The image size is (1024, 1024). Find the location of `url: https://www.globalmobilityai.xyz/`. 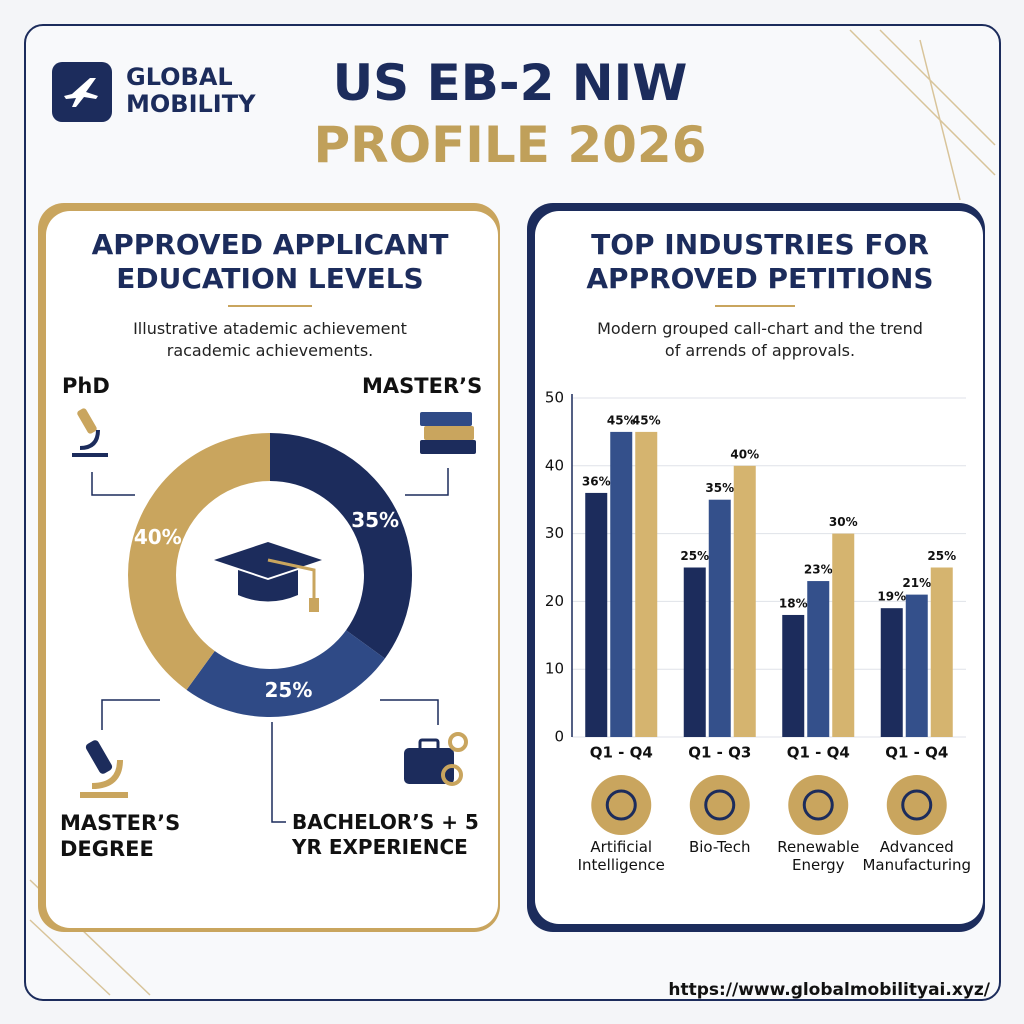

url: https://www.globalmobilityai.xyz/ is located at coordinates (829, 990).